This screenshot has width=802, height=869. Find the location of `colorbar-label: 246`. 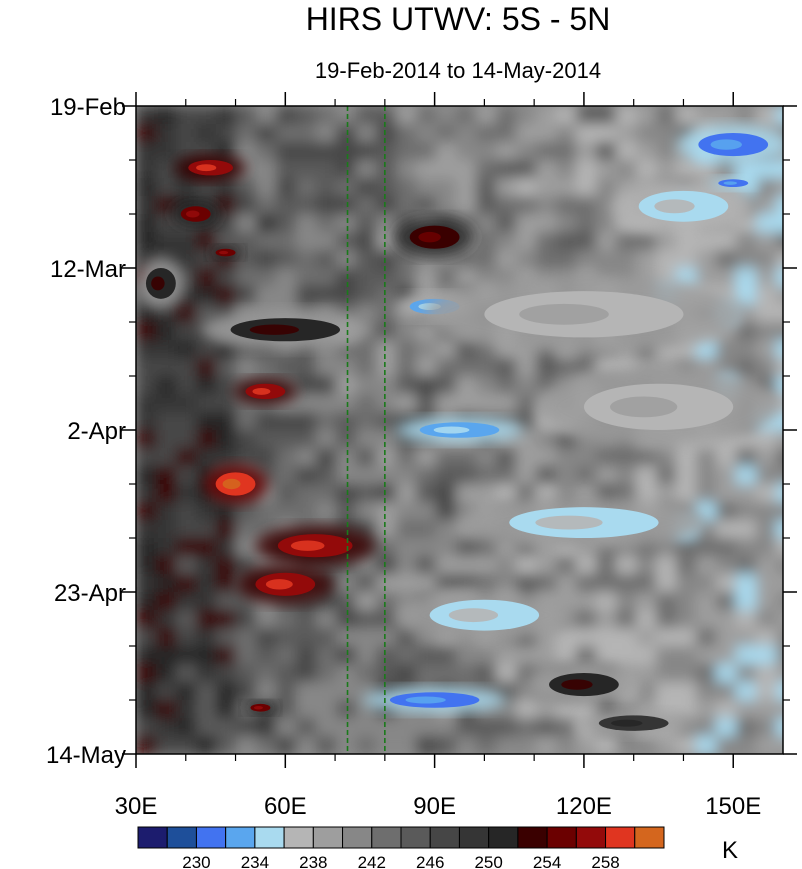

colorbar-label: 246 is located at coordinates (430, 861).